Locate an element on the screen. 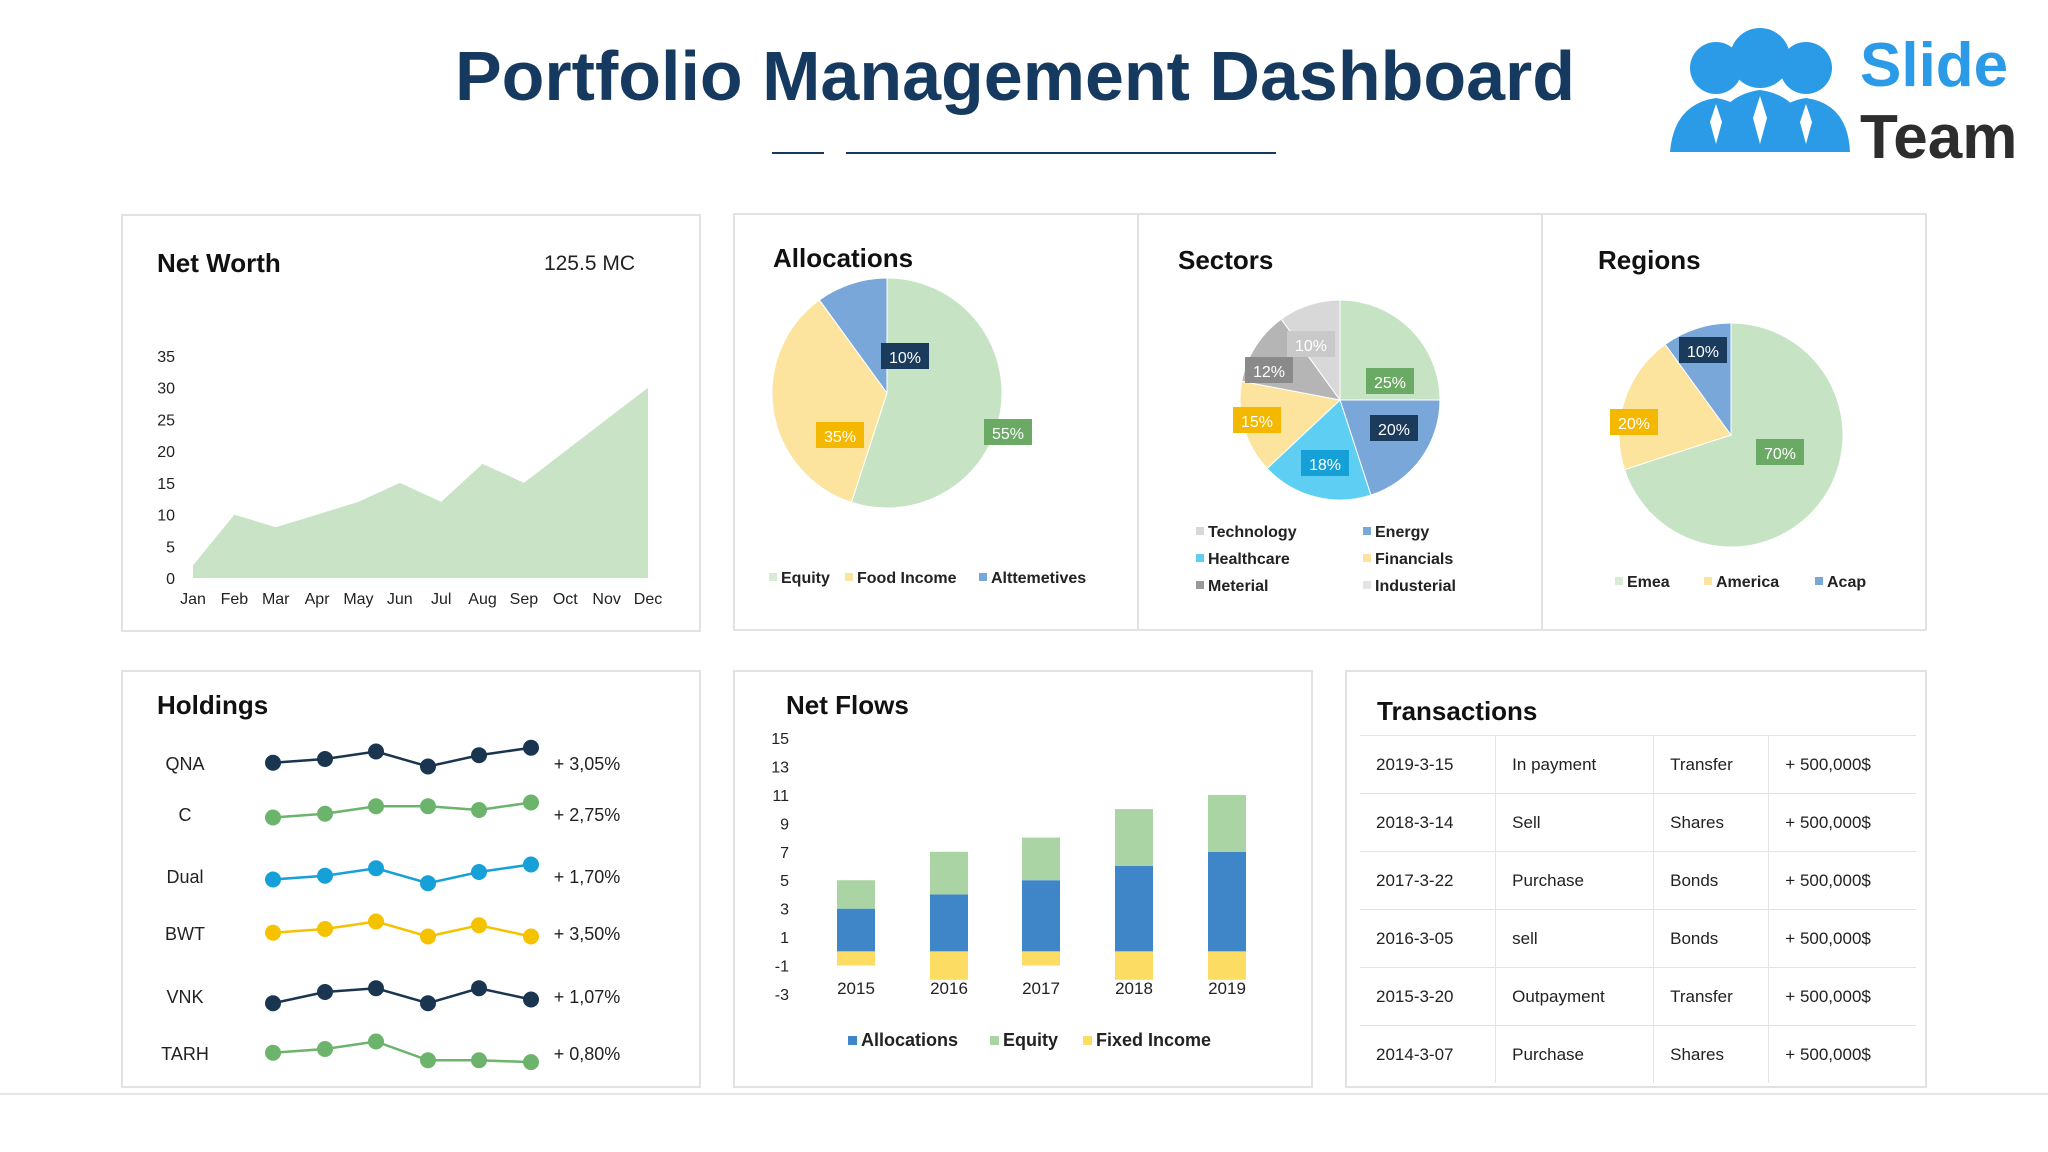 This screenshot has height=1152, width=2048. x-tick-label: 2019 is located at coordinates (1227, 988).